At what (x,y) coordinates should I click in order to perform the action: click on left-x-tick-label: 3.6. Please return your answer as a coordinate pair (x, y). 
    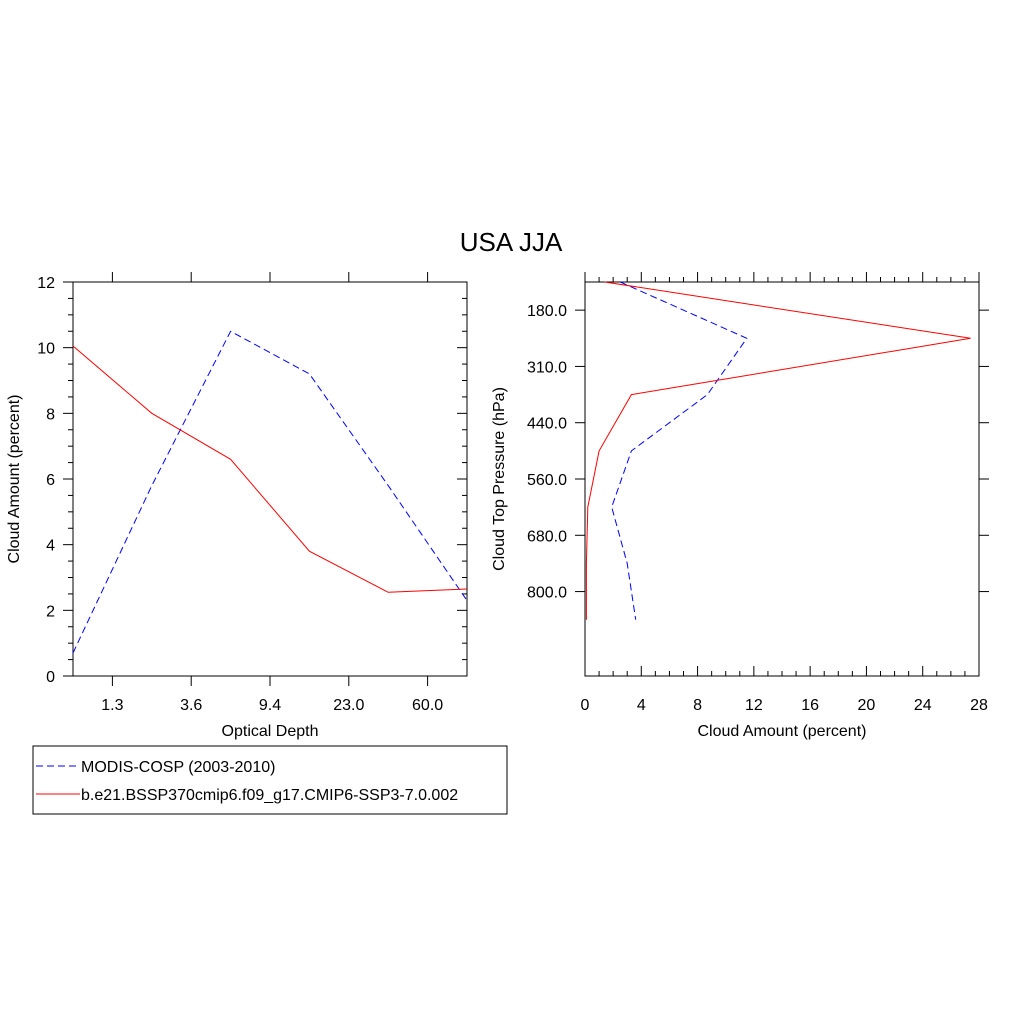
    Looking at the image, I should click on (191, 705).